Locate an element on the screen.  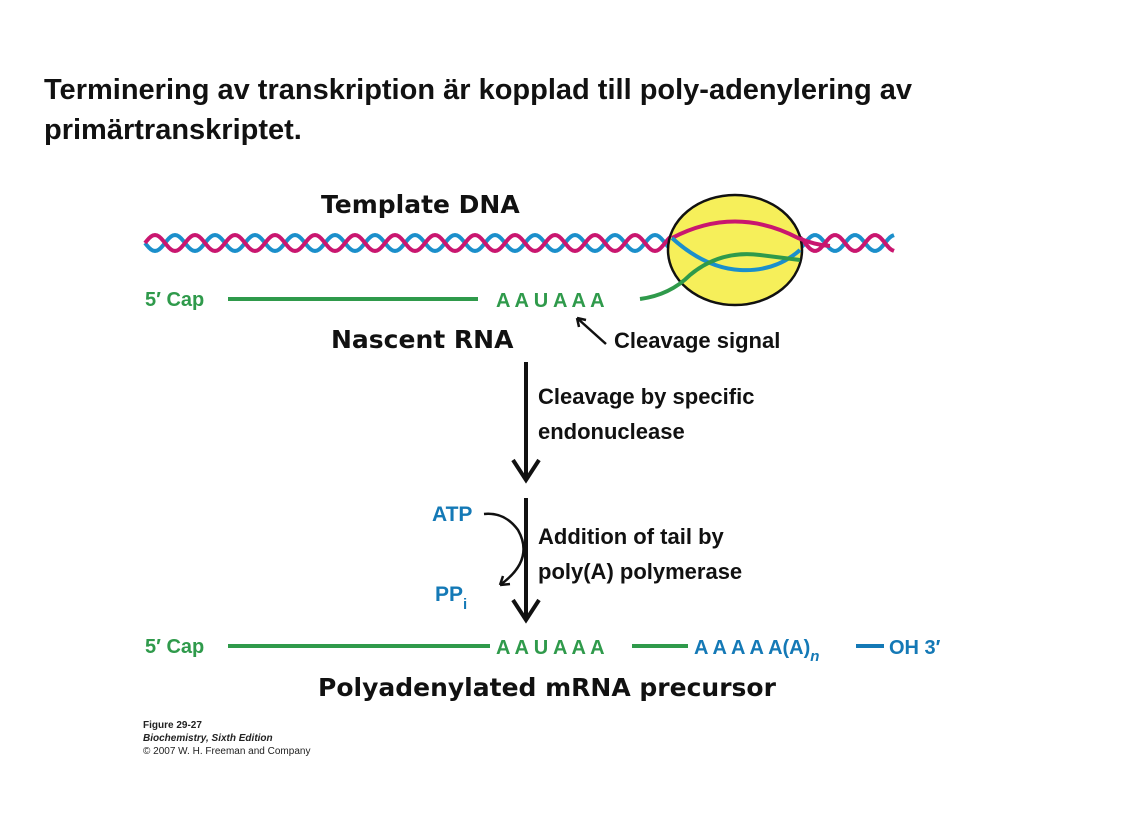
atp-ppi-curved-arrow is located at coordinates (504, 549).